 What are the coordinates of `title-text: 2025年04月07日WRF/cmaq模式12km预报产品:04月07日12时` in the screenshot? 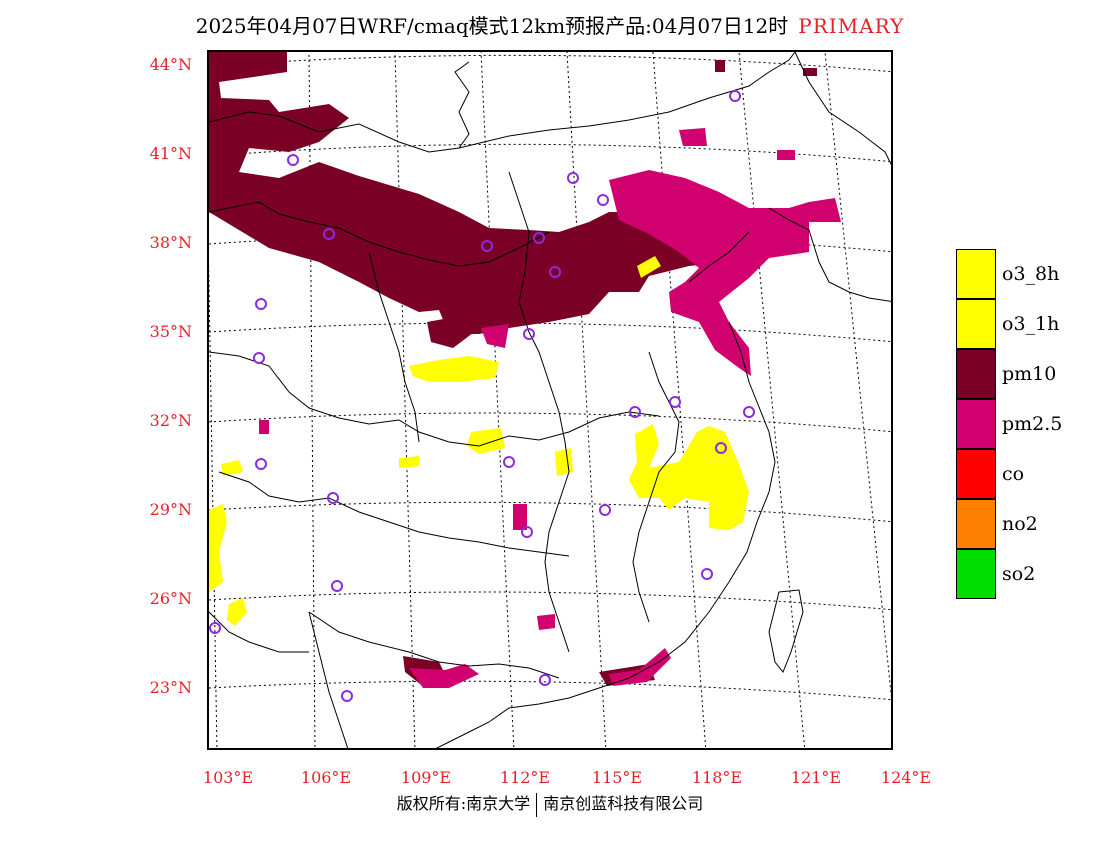 It's located at (492, 26).